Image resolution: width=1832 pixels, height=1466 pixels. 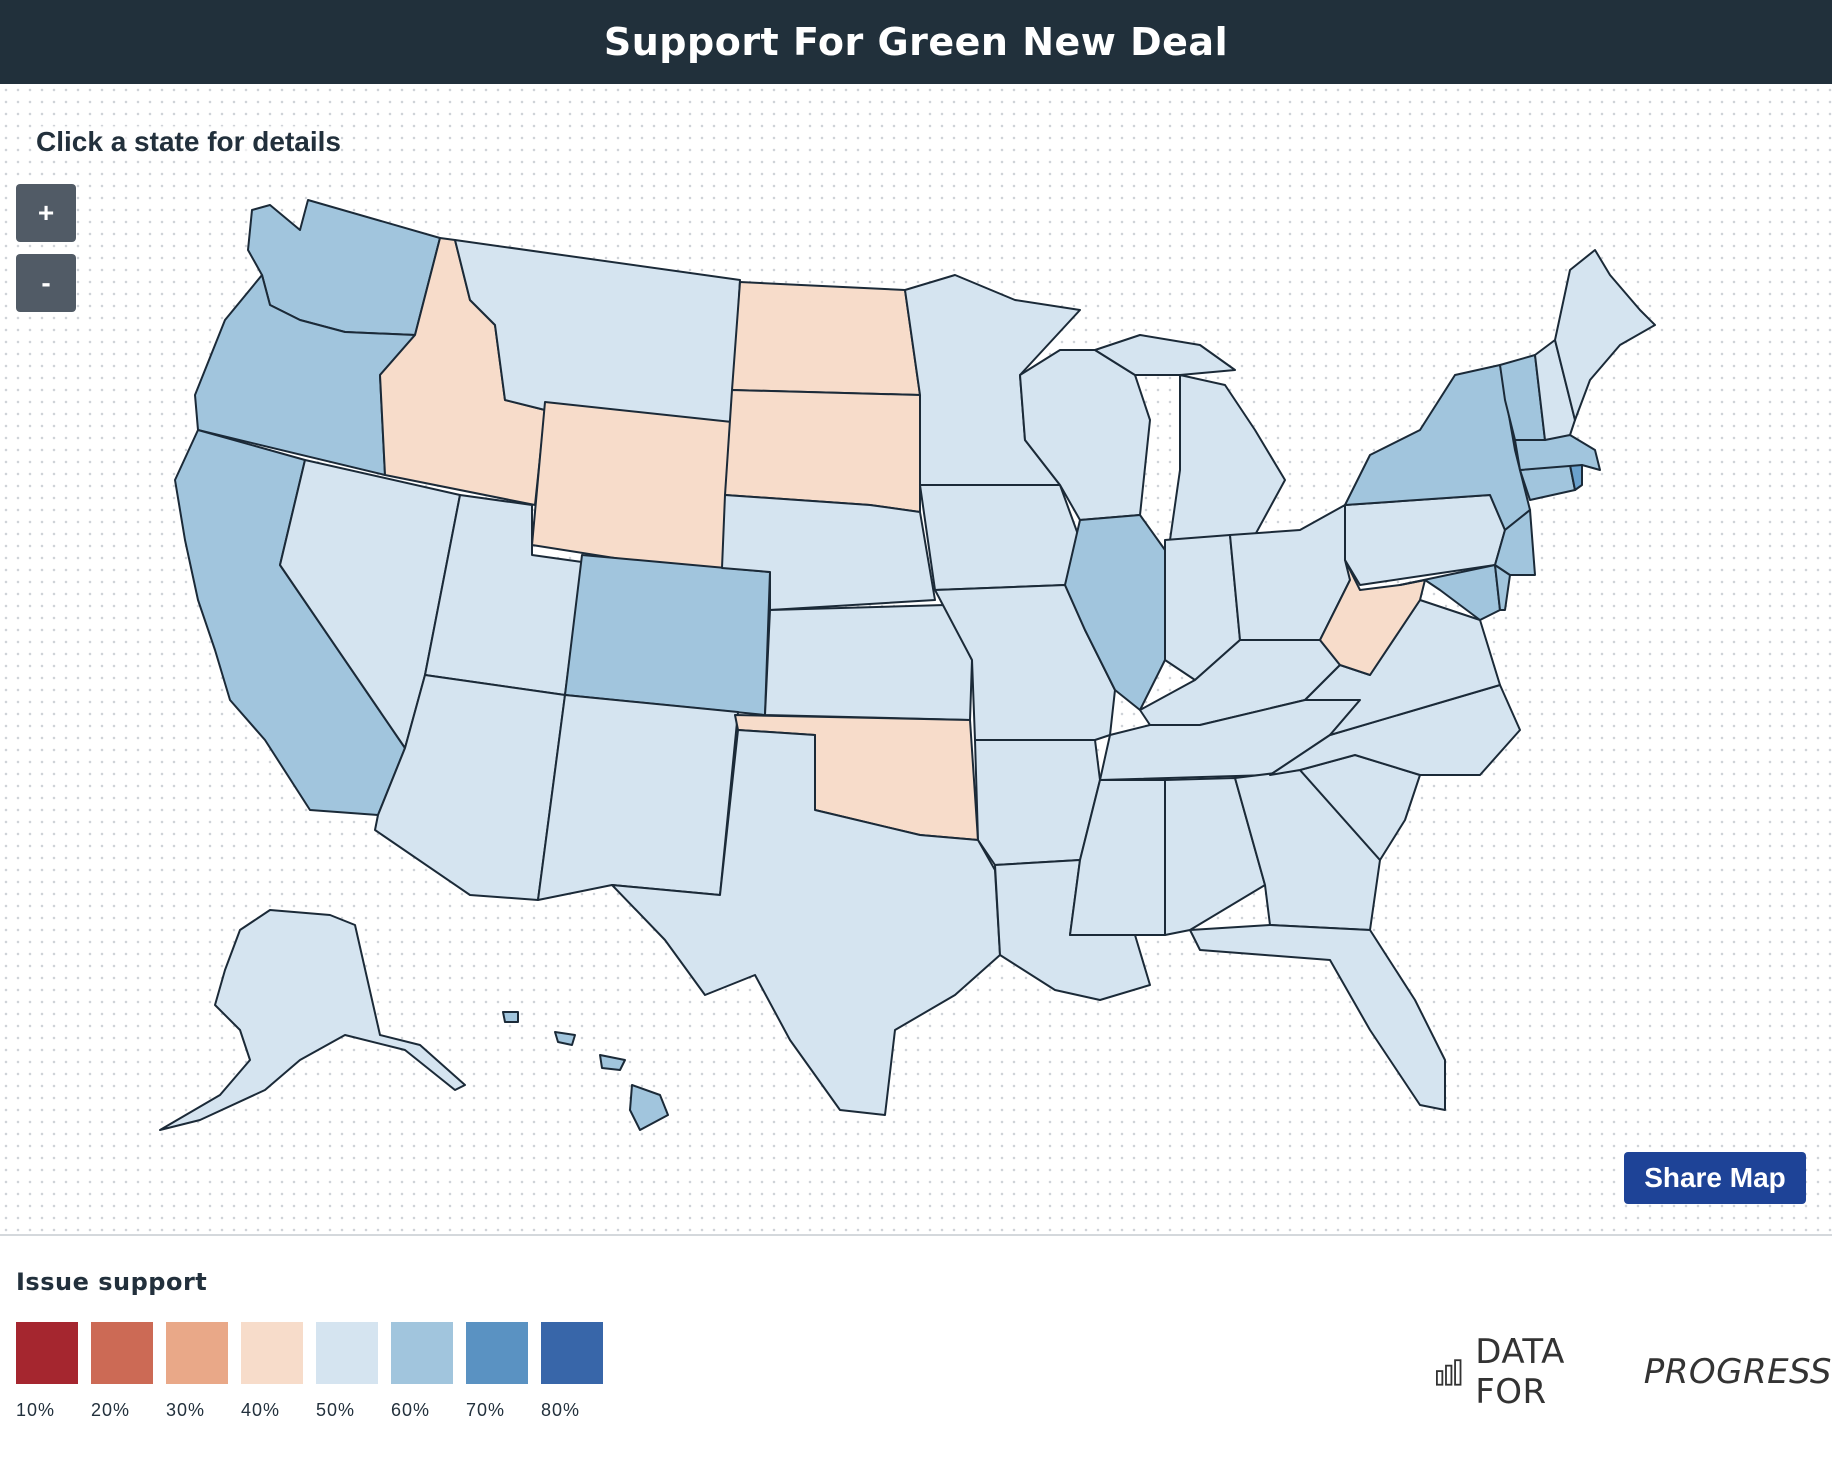 What do you see at coordinates (826, 338) in the screenshot?
I see `state-north-dakota` at bounding box center [826, 338].